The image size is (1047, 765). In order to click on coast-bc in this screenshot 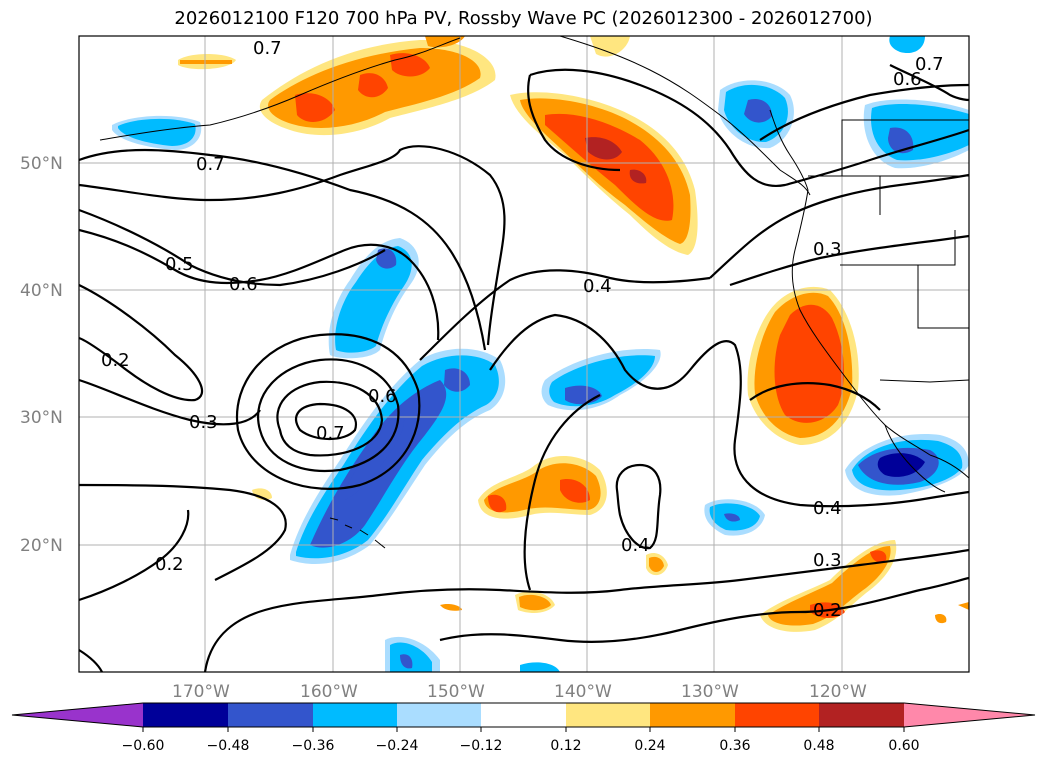, I will do `click(789, 150)`.